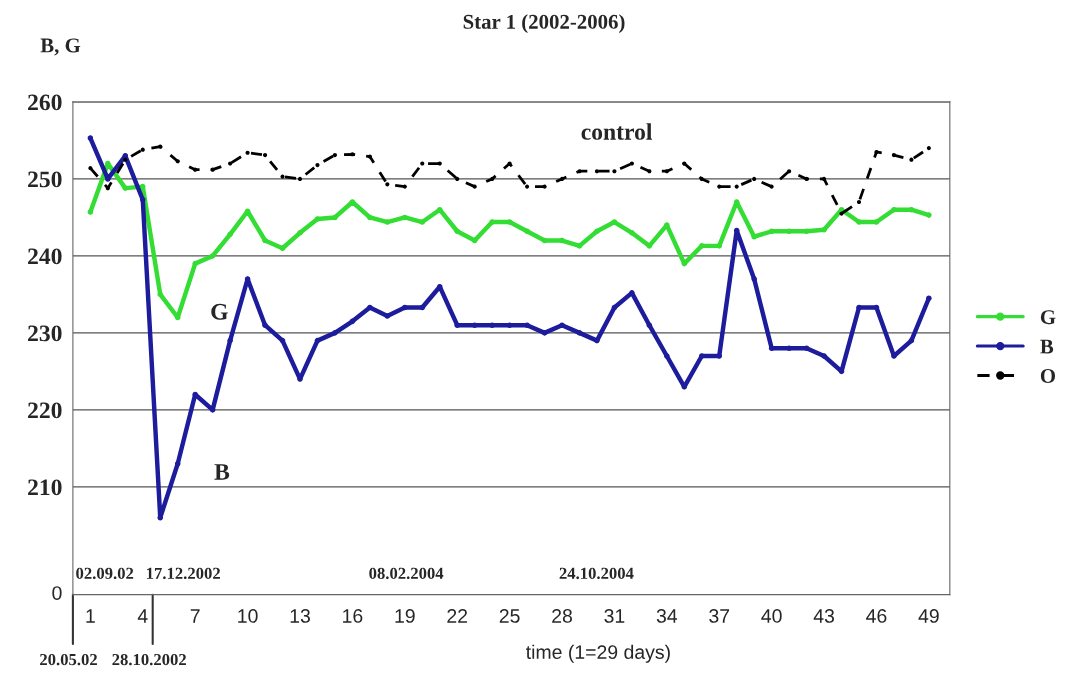 The image size is (1088, 675). I want to click on x-tick-label: 22, so click(457, 616).